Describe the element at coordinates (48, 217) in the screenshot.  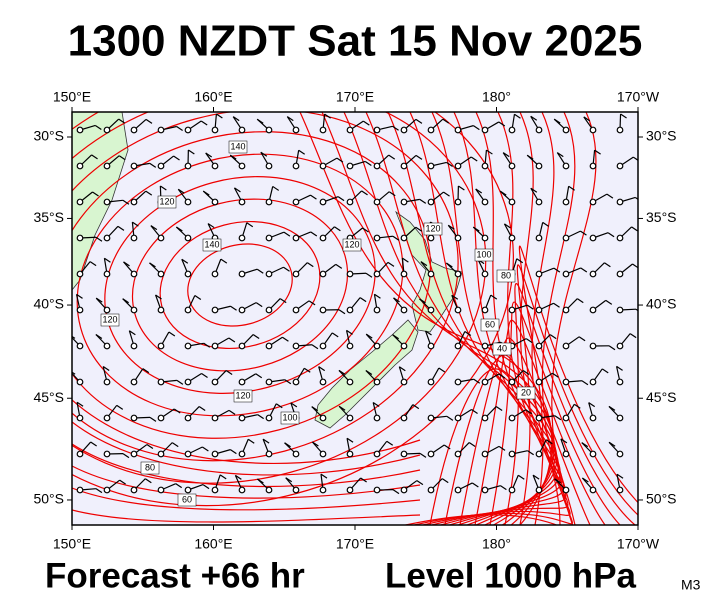
I see `lat-label: 35°S` at that location.